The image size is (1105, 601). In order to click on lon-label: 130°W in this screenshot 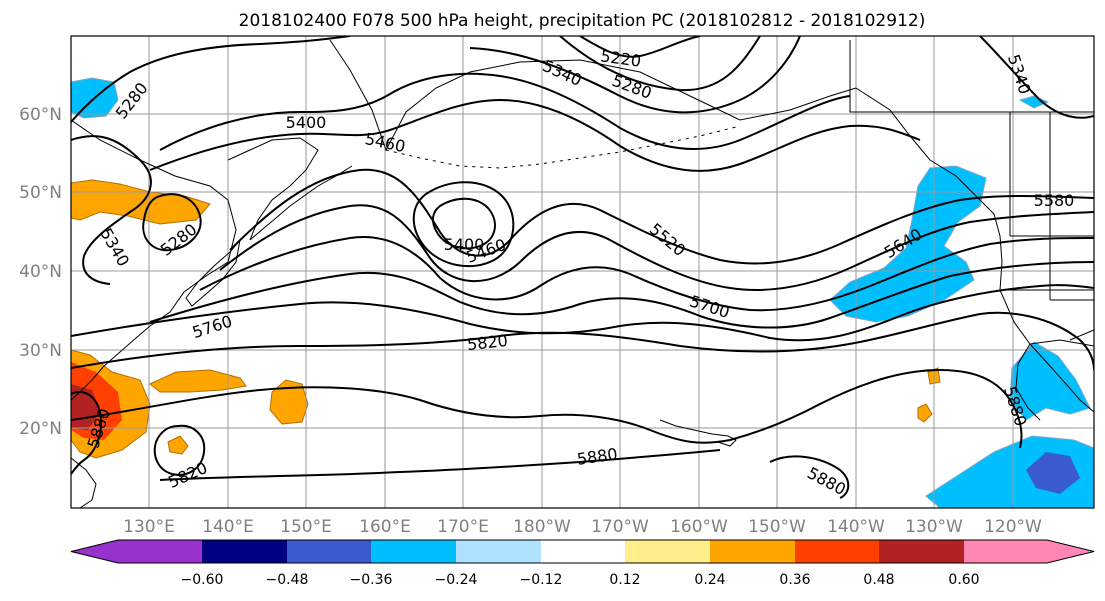, I will do `click(934, 527)`.